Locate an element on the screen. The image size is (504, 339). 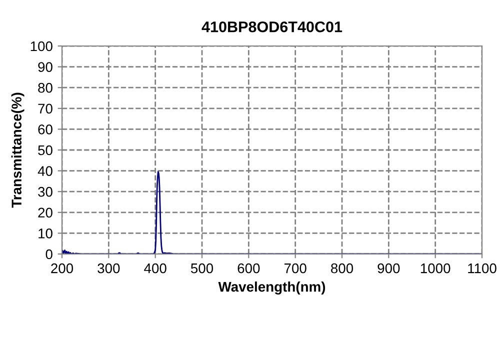
y-axis-title: Transmittance(%) is located at coordinates (17, 150).